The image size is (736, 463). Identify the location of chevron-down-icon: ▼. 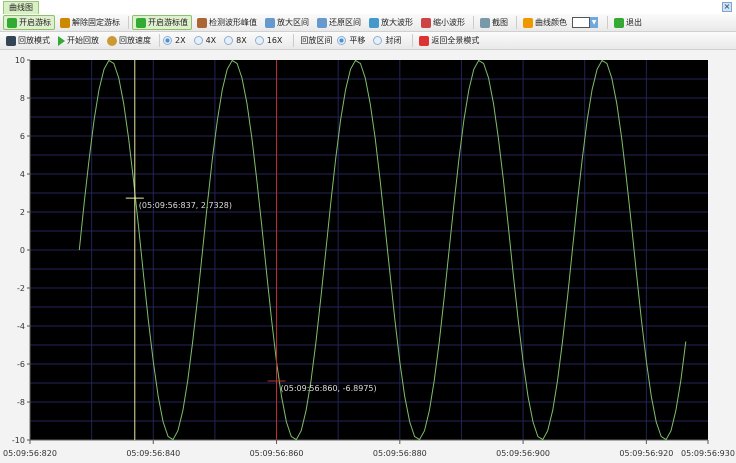
(594, 22).